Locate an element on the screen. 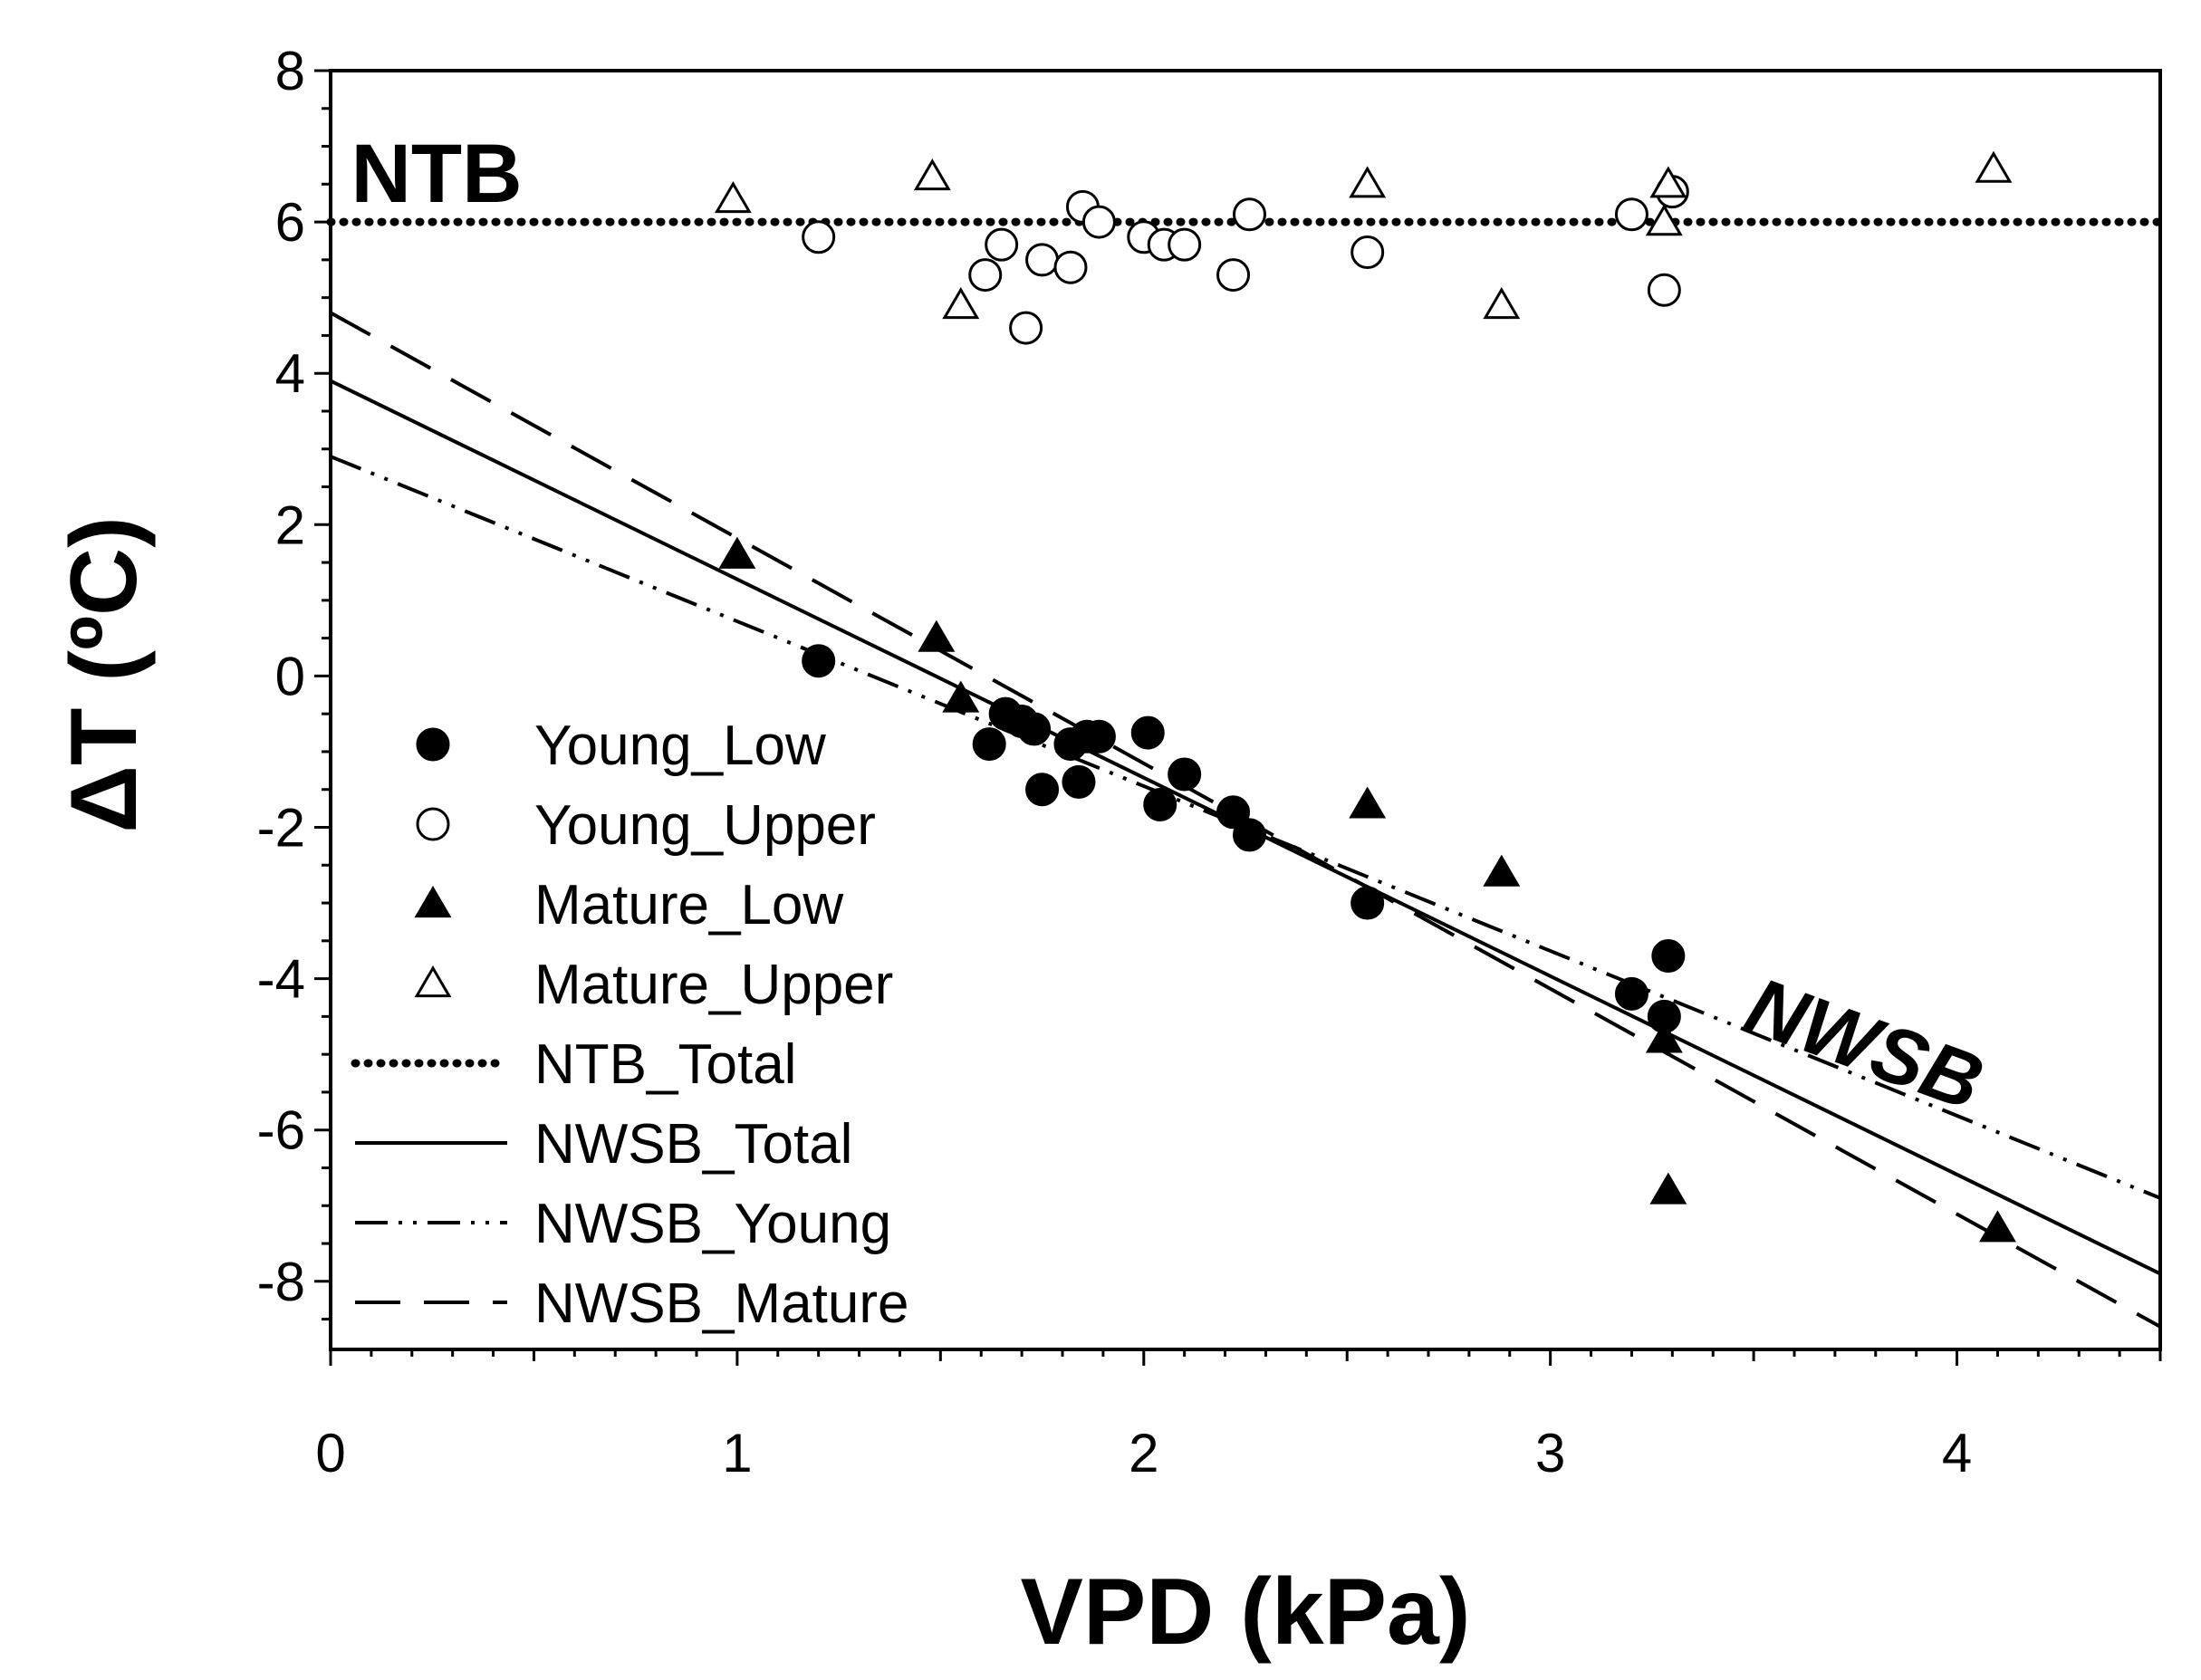 The height and width of the screenshot is (1680, 2201). legend-label-nwsb-total: NWSB_Total is located at coordinates (693, 1144).